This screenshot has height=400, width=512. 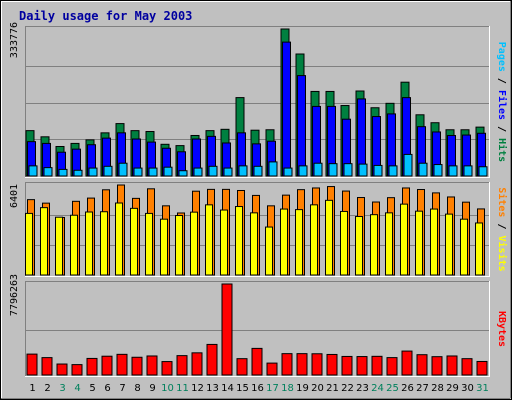 What do you see at coordinates (14, 40) in the screenshot?
I see `max-label-hits-files-pages: 333776` at bounding box center [14, 40].